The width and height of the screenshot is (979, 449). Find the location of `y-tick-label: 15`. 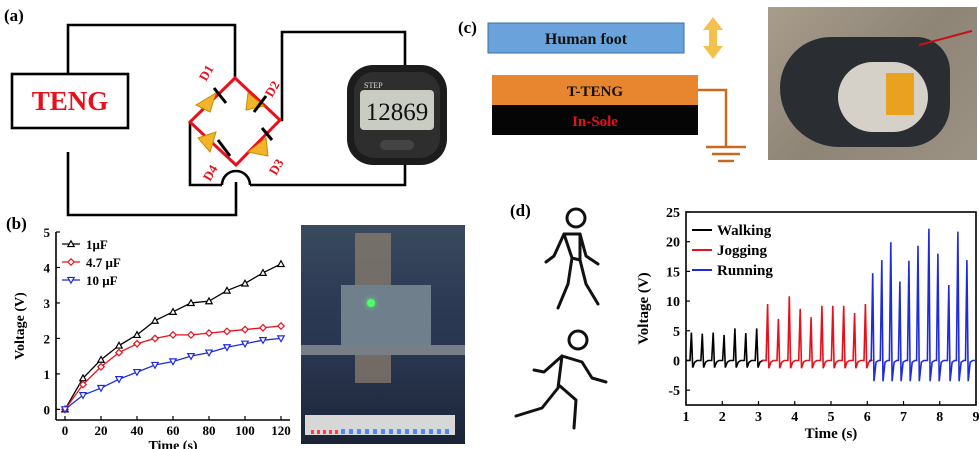

y-tick-label: 15 is located at coordinates (673, 272).